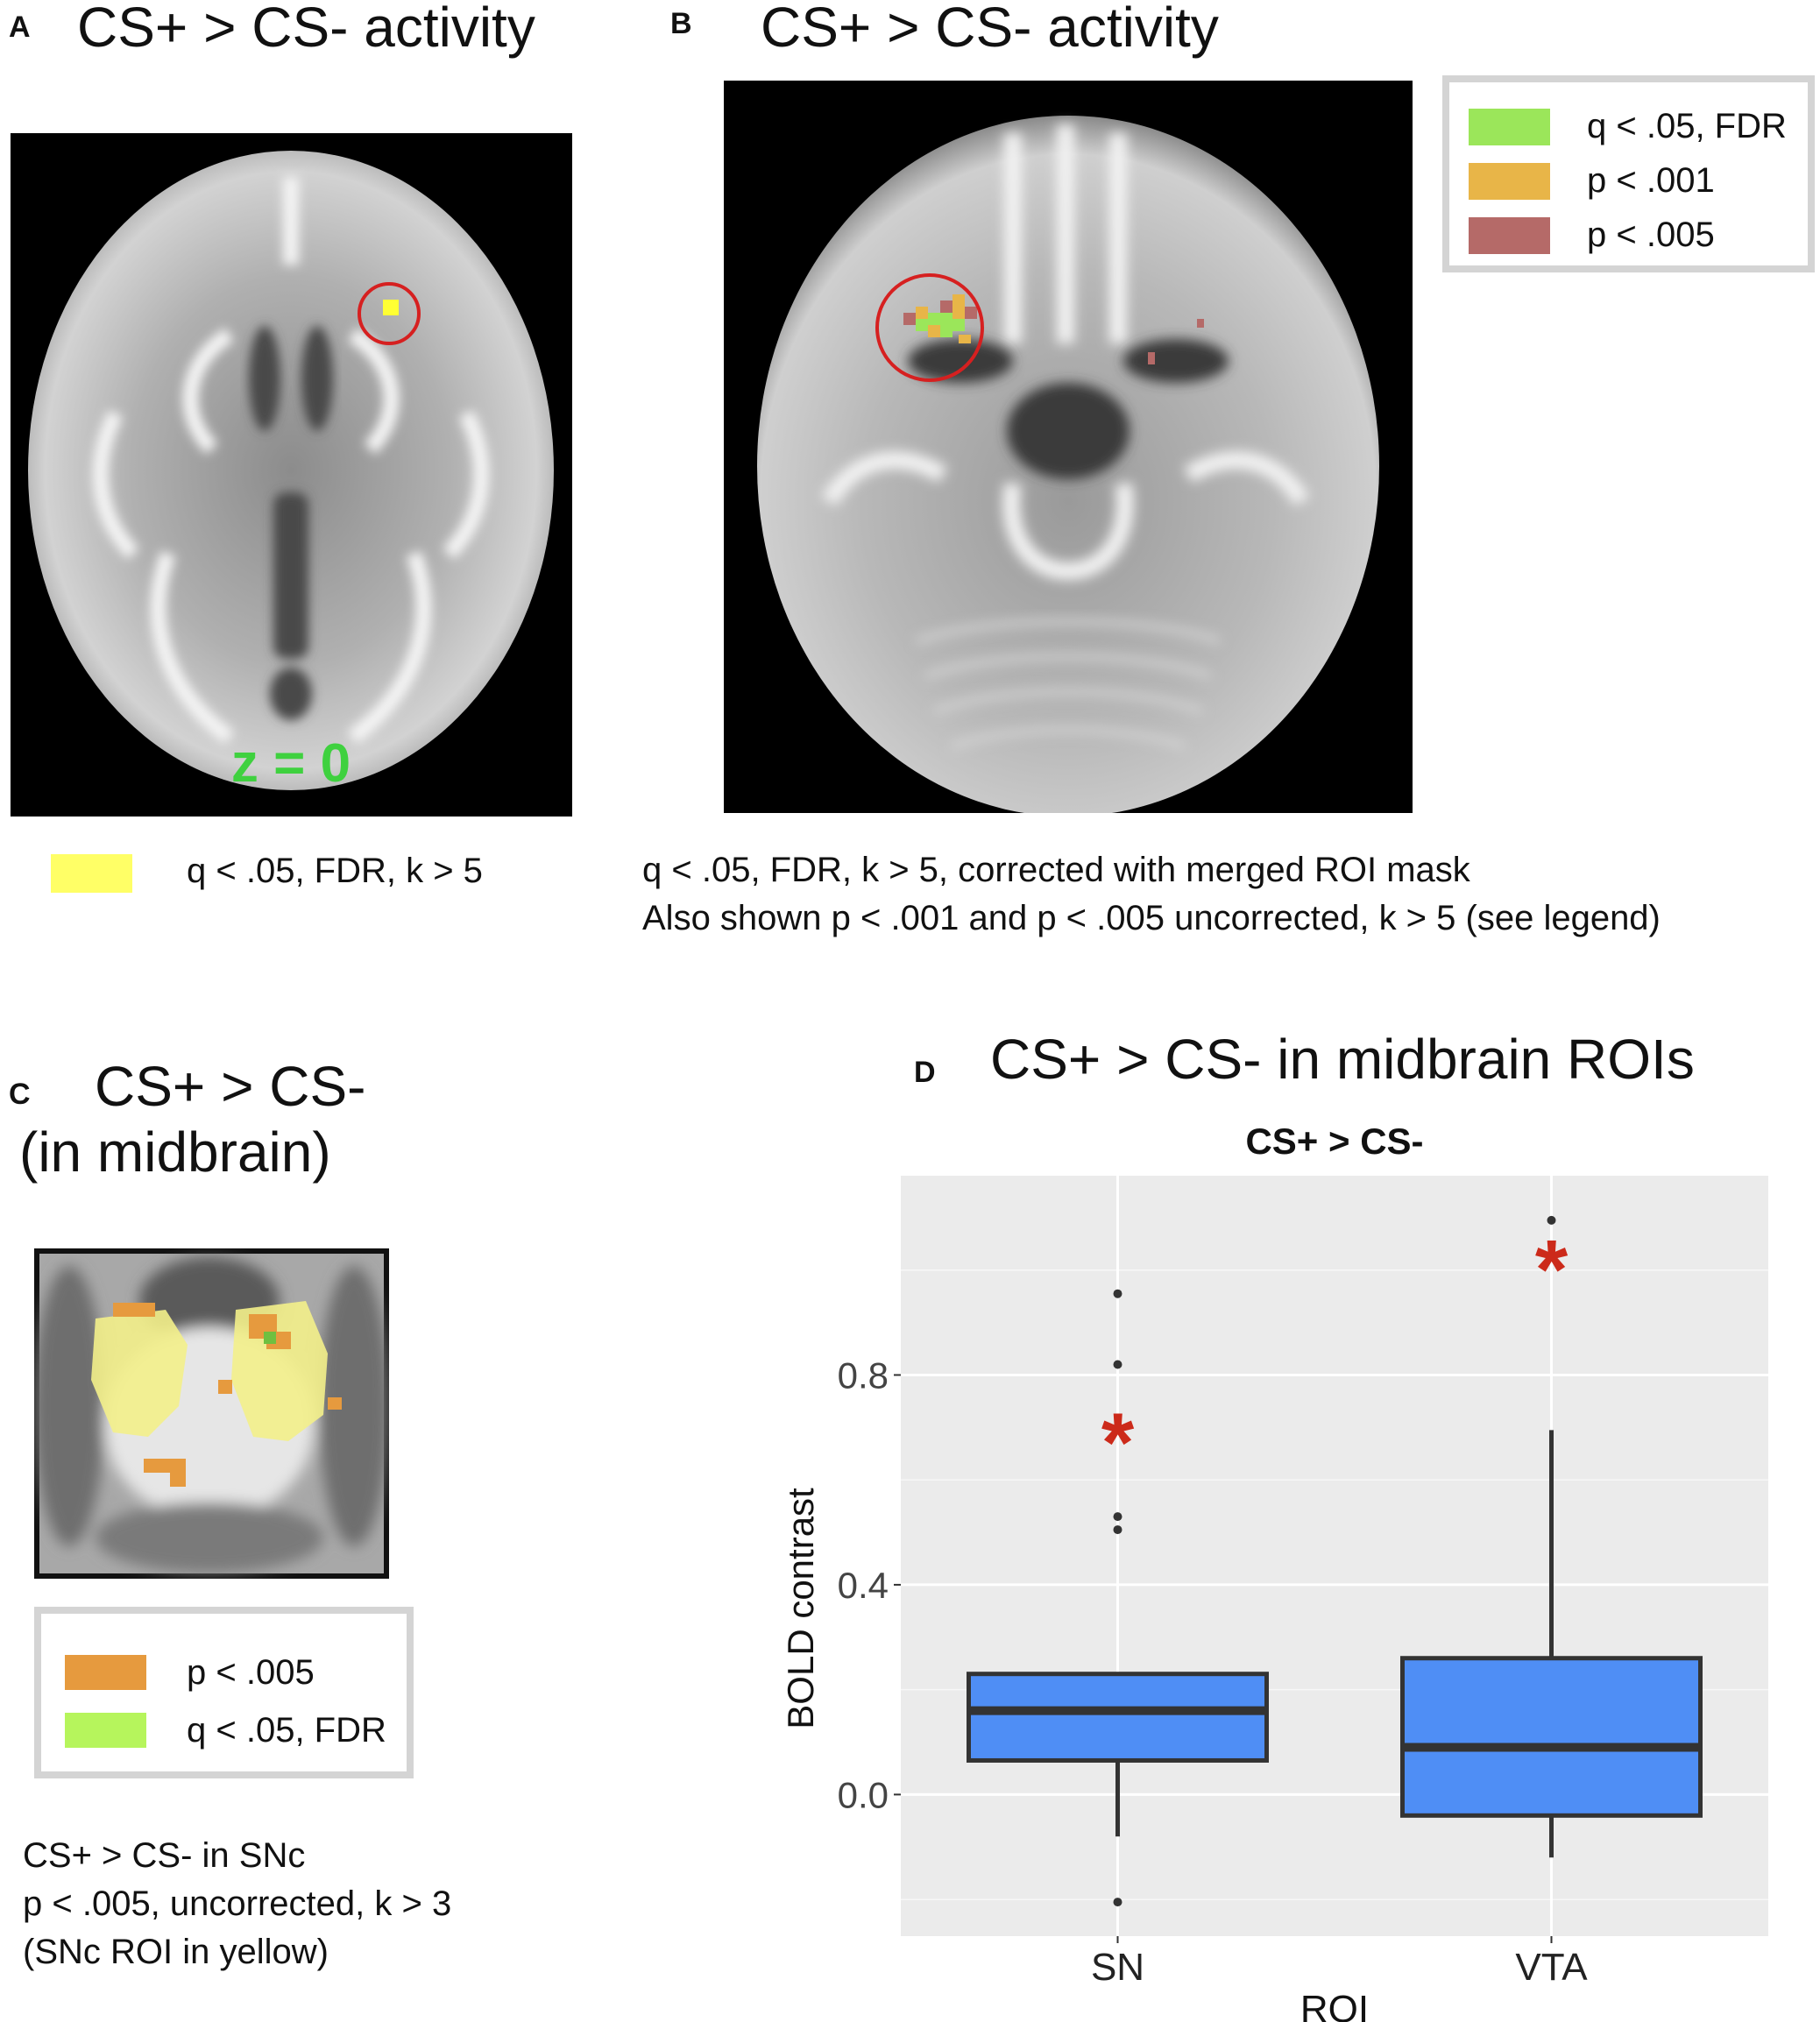  Describe the element at coordinates (164, 1856) in the screenshot. I see `panel-c-caption-line-1: CS+ > CS- in SNc` at that location.